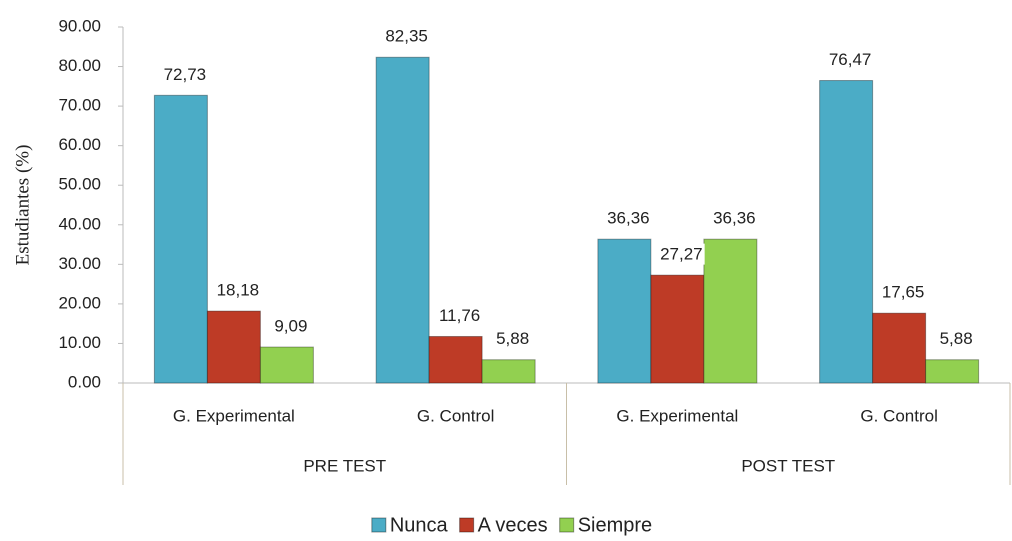  What do you see at coordinates (79, 105) in the screenshot?
I see `y-tick-label: 70.00` at bounding box center [79, 105].